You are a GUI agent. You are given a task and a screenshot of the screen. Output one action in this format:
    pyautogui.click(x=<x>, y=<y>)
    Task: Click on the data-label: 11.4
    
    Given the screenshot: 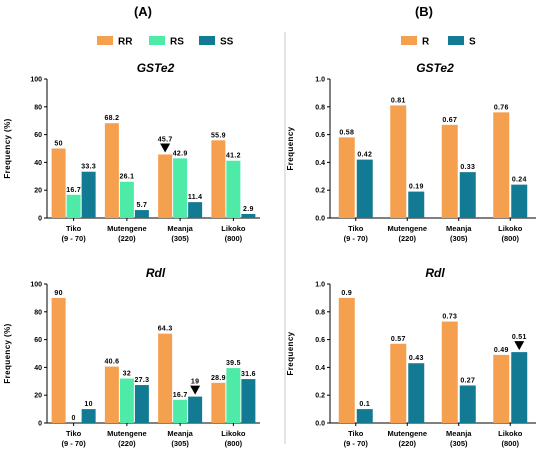 What is the action you would take?
    pyautogui.click(x=195, y=197)
    